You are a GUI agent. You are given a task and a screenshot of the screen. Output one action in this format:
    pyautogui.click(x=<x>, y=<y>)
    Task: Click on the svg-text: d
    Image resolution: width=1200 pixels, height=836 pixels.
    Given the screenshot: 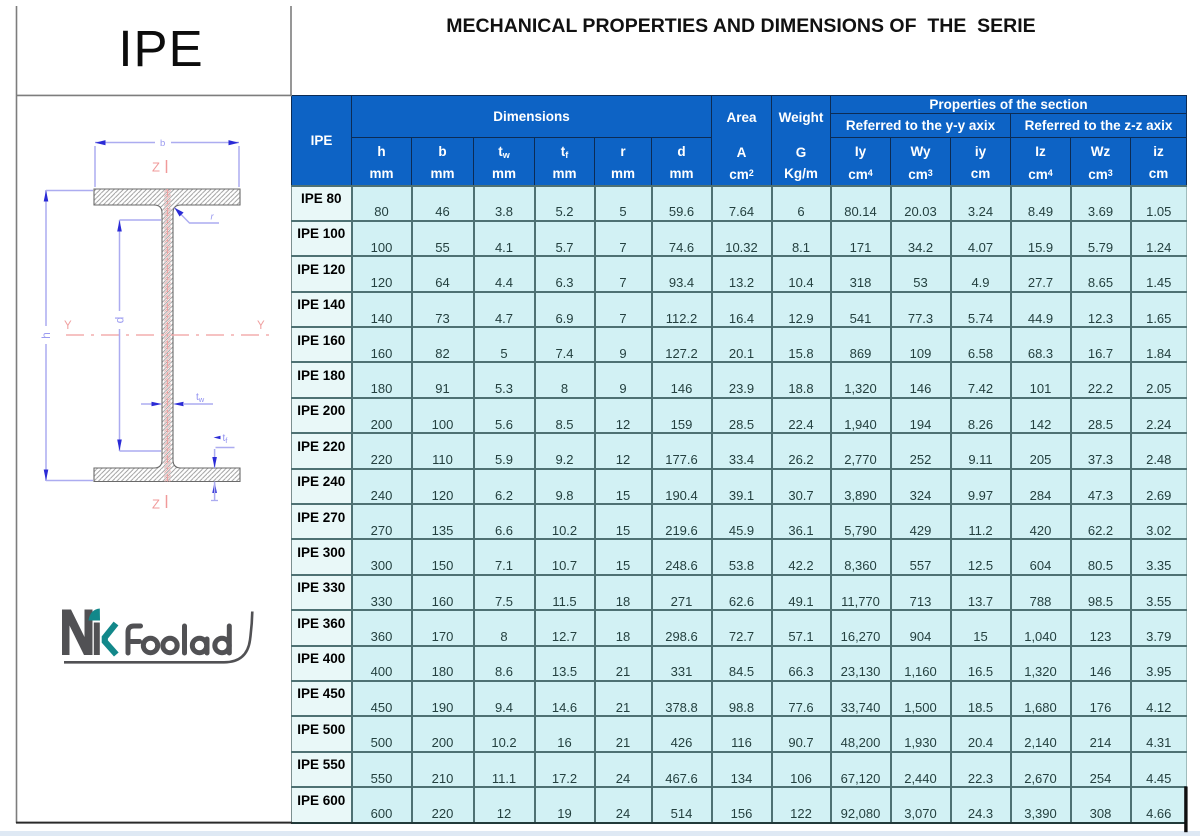 What is the action you would take?
    pyautogui.click(x=120, y=320)
    